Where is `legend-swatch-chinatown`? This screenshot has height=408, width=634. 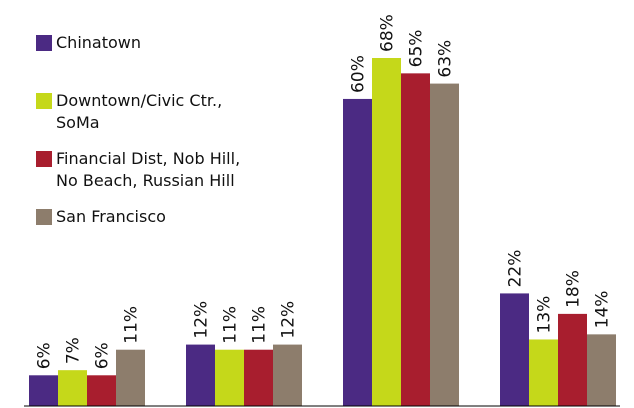 legend-swatch-chinatown is located at coordinates (44, 43).